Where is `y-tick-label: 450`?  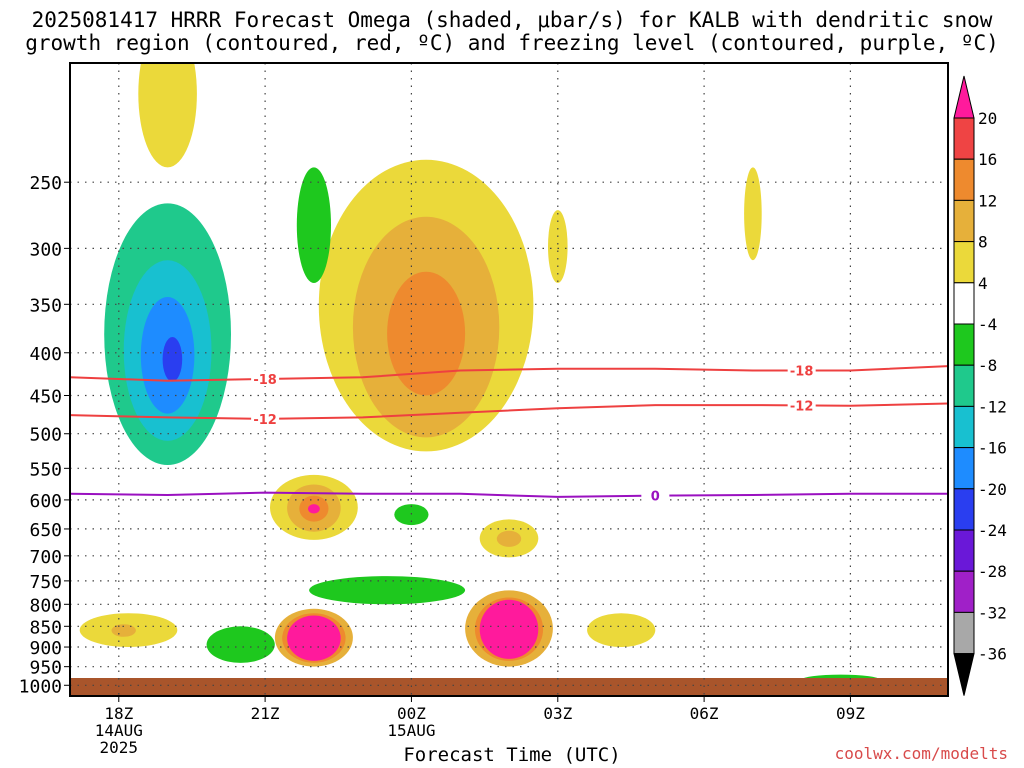 y-tick-label: 450 is located at coordinates (45, 397).